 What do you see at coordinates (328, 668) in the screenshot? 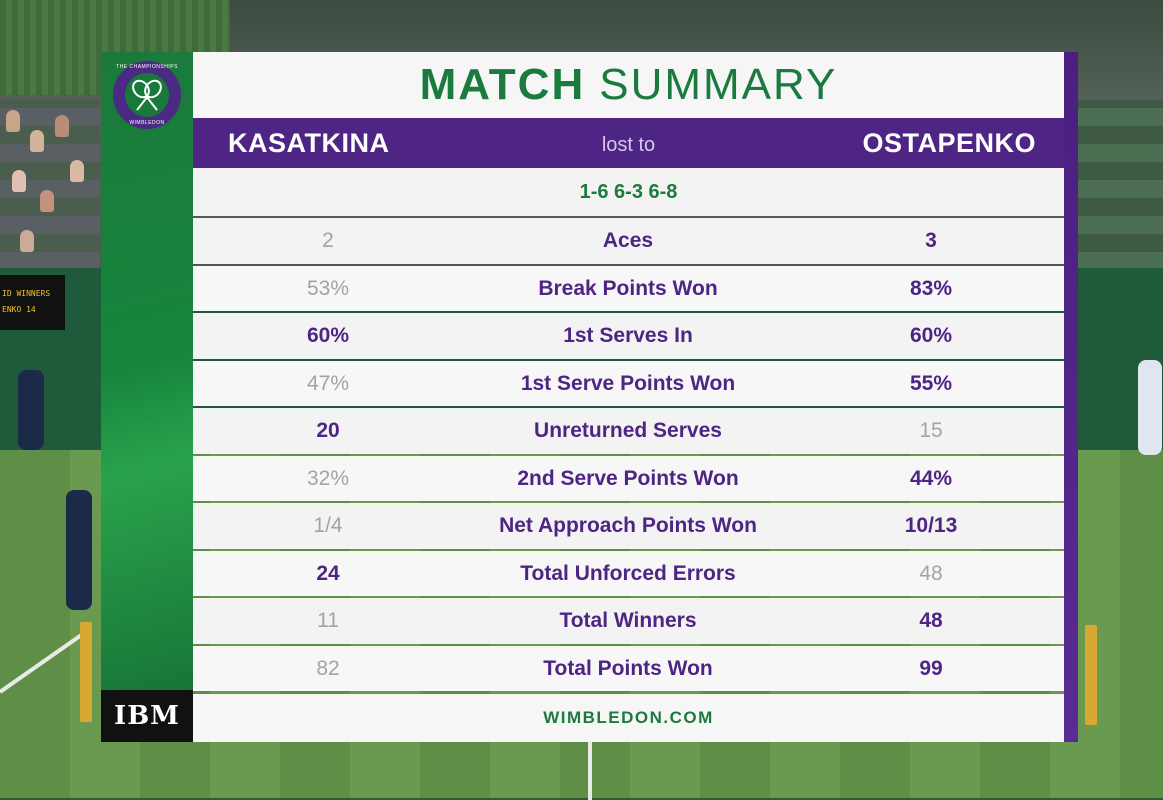
I see `stat-left-value: 82` at bounding box center [328, 668].